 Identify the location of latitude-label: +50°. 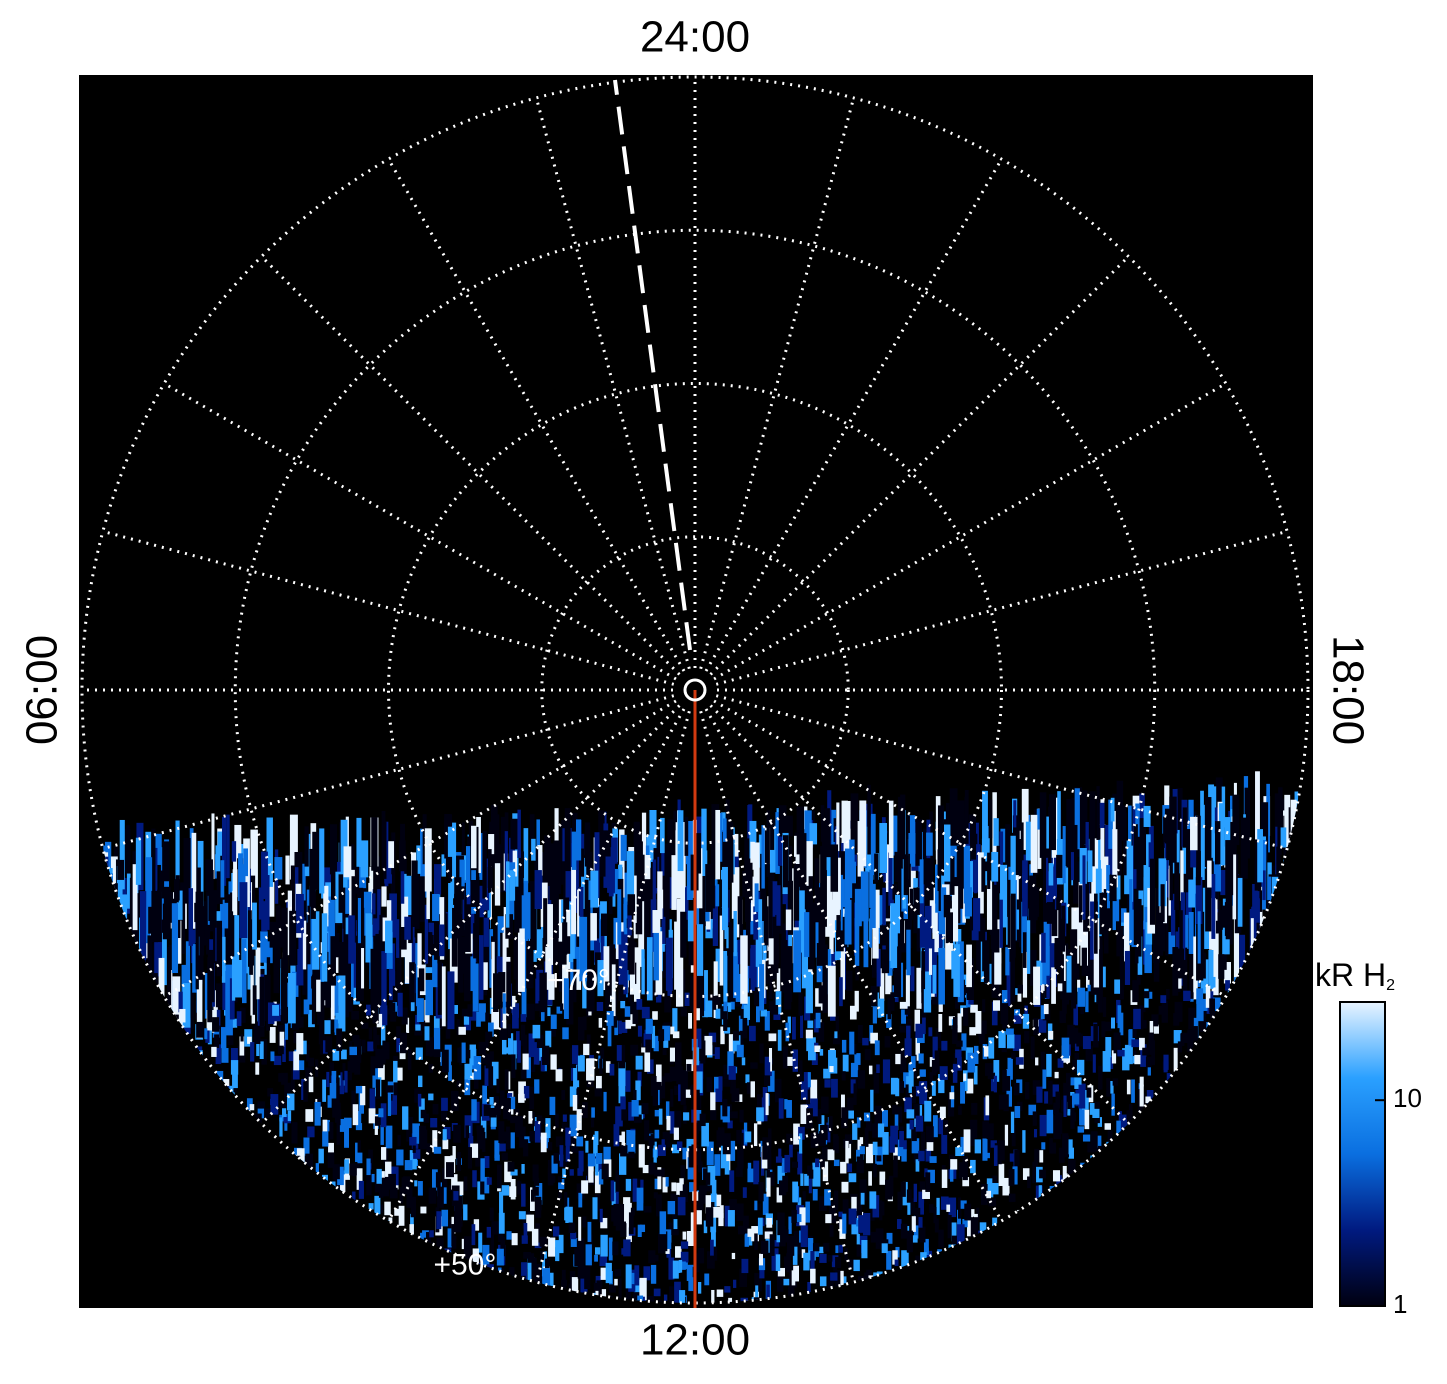
(464, 1265).